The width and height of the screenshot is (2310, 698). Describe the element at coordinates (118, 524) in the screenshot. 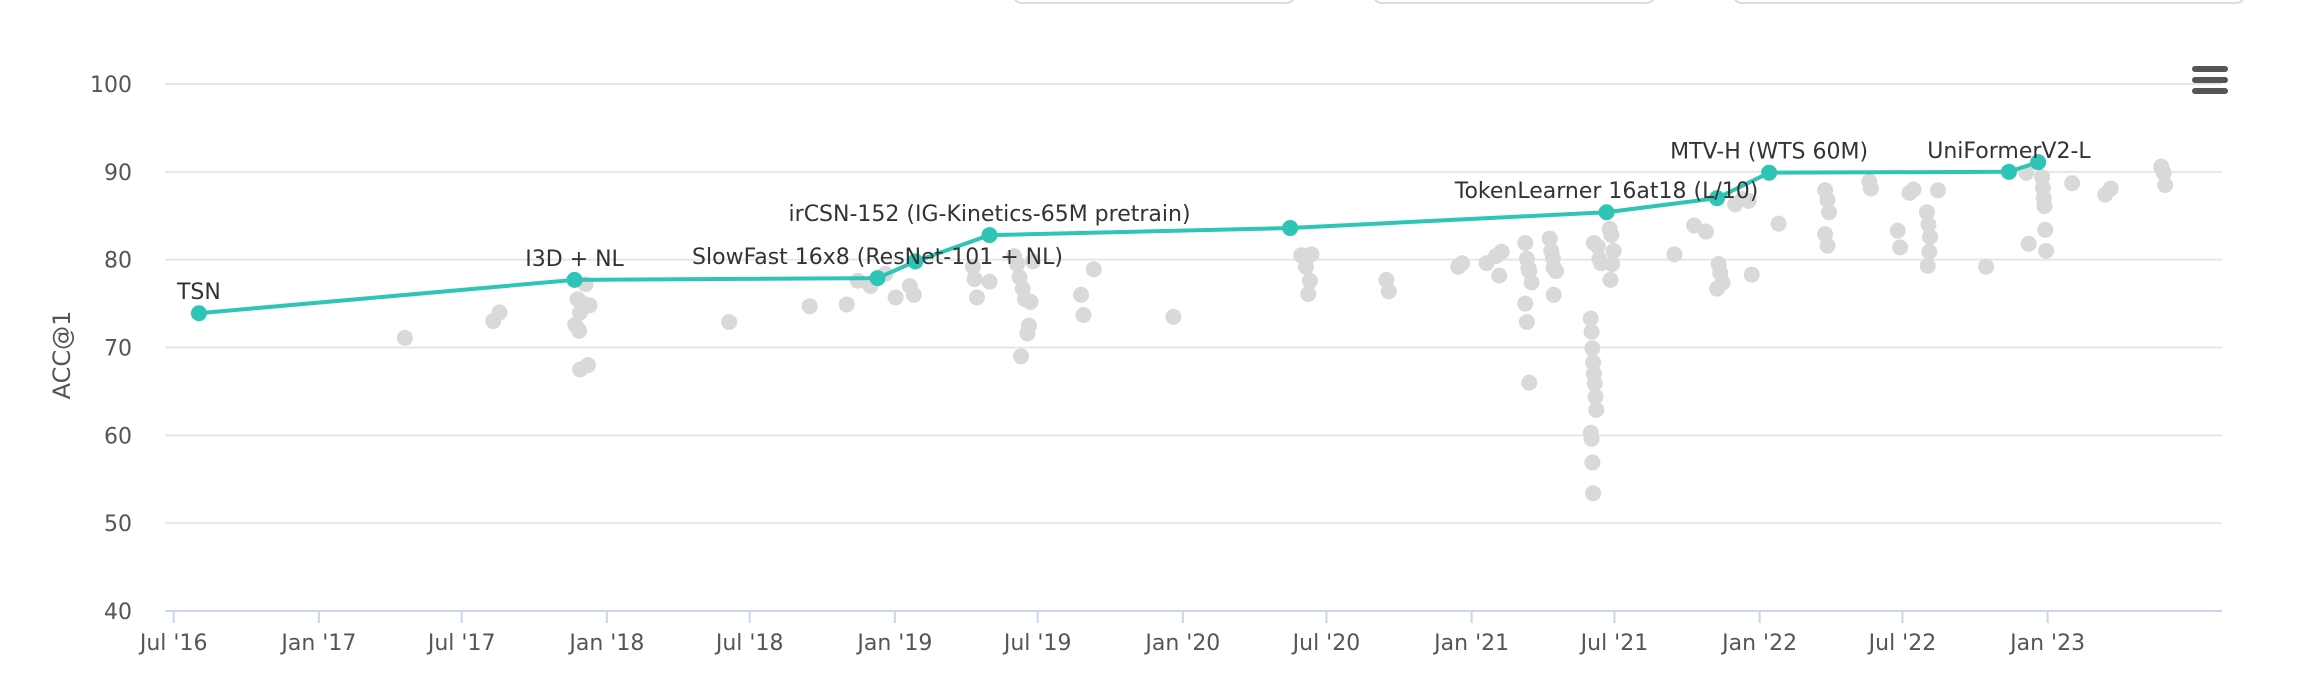

I see `y-tick-label: 50` at that location.